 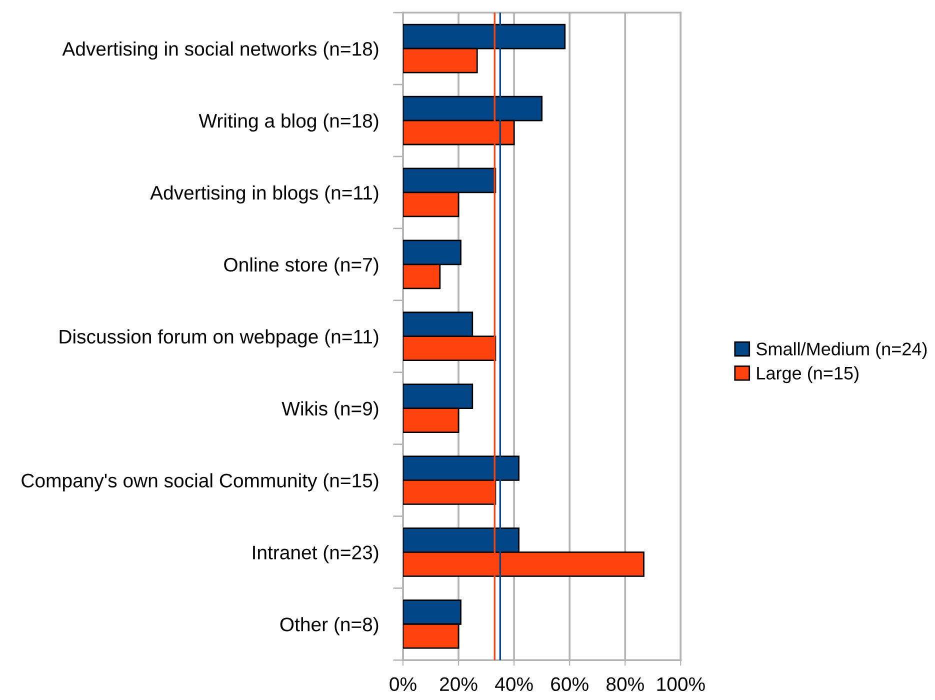 What do you see at coordinates (569, 684) in the screenshot?
I see `x-tick-label: 60%` at bounding box center [569, 684].